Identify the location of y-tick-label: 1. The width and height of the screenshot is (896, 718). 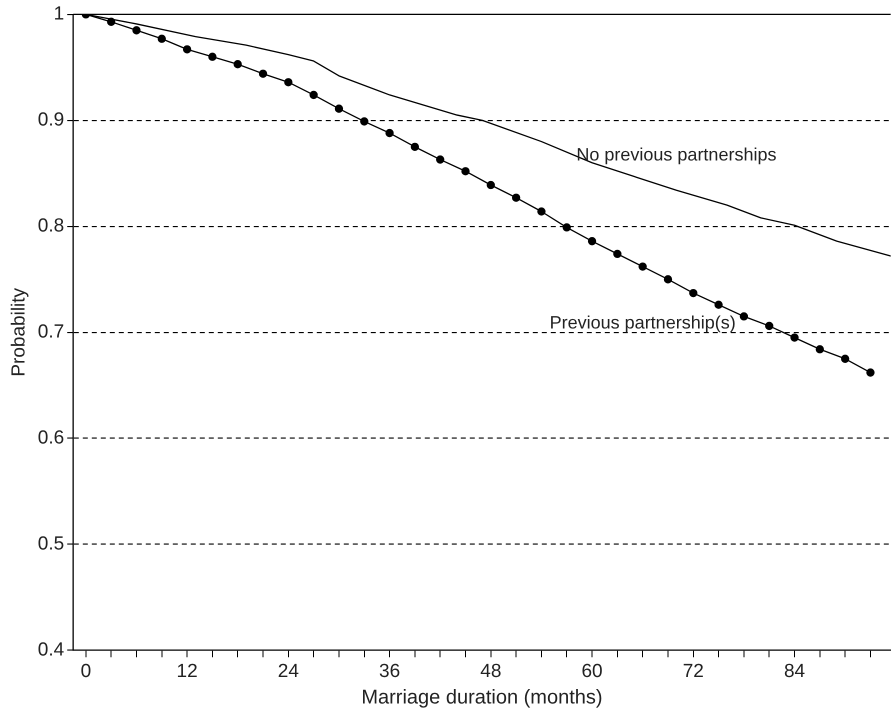
(59, 14).